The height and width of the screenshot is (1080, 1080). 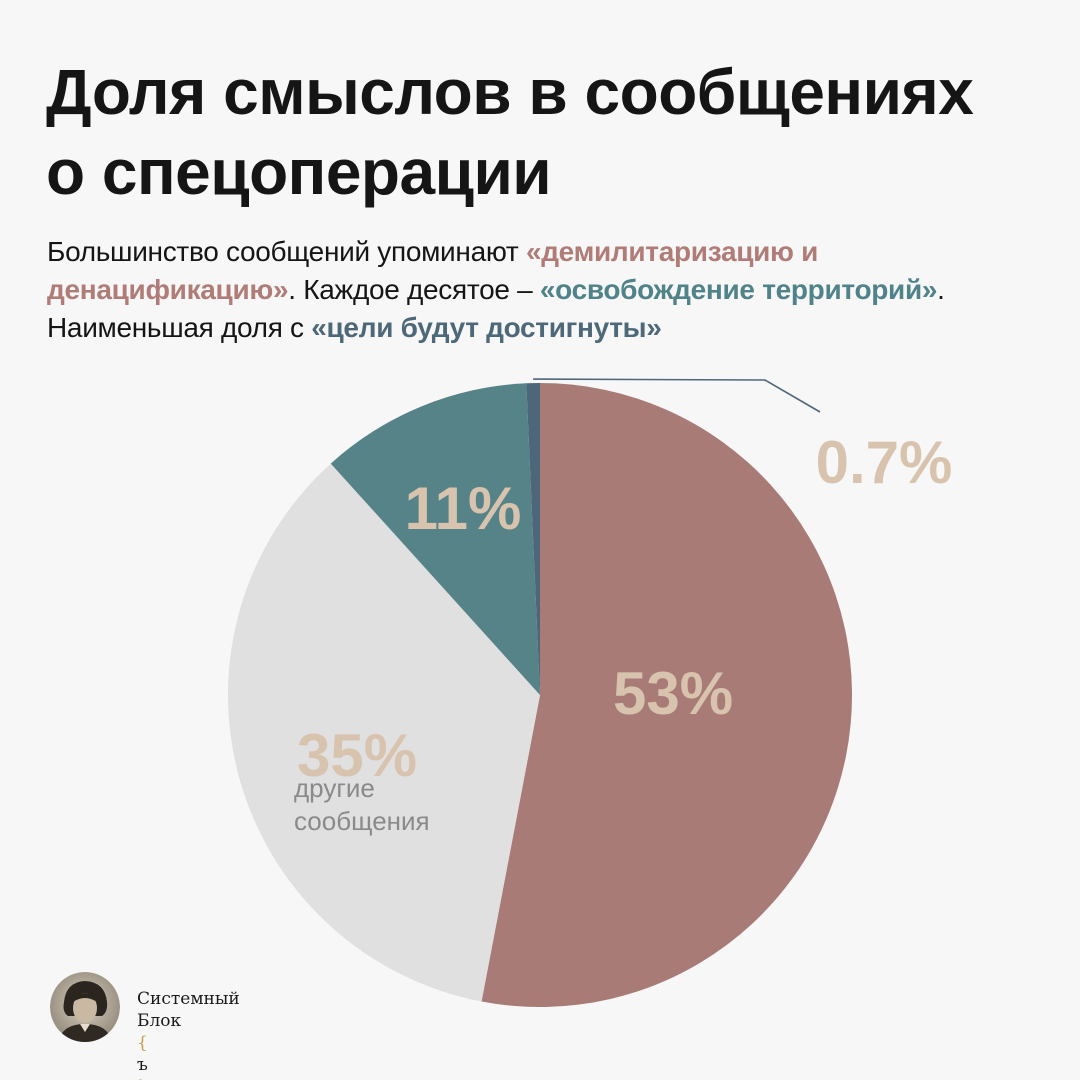 I want to click on subtitle-highlight-demilitarization: «демилитаризацию и денацификацию», so click(x=433, y=270).